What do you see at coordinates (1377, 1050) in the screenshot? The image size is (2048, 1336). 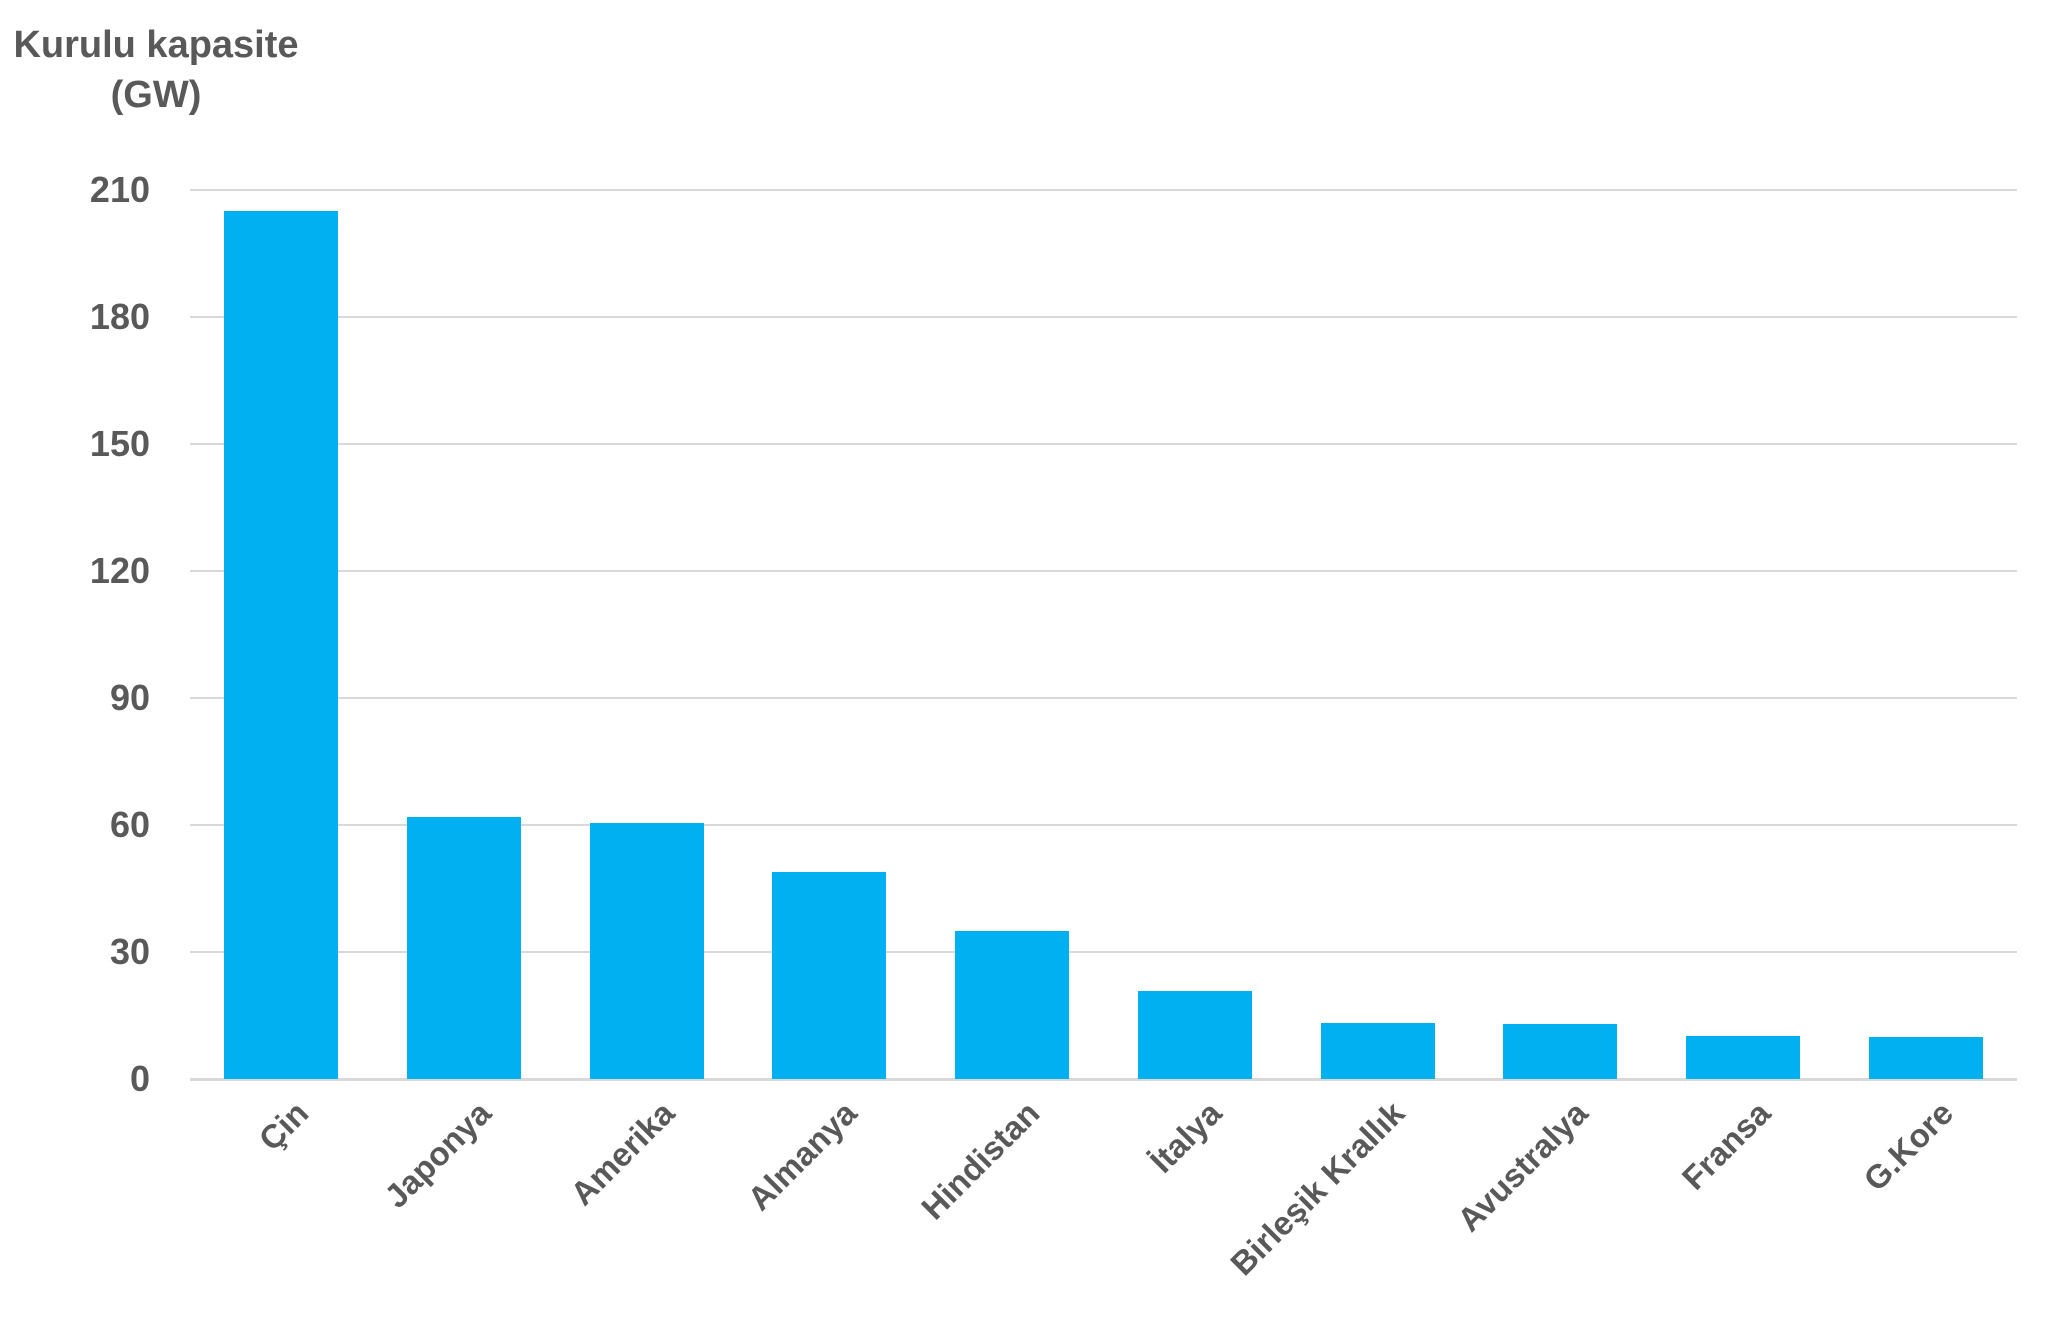 I see `bar-birlesik-krallik` at bounding box center [1377, 1050].